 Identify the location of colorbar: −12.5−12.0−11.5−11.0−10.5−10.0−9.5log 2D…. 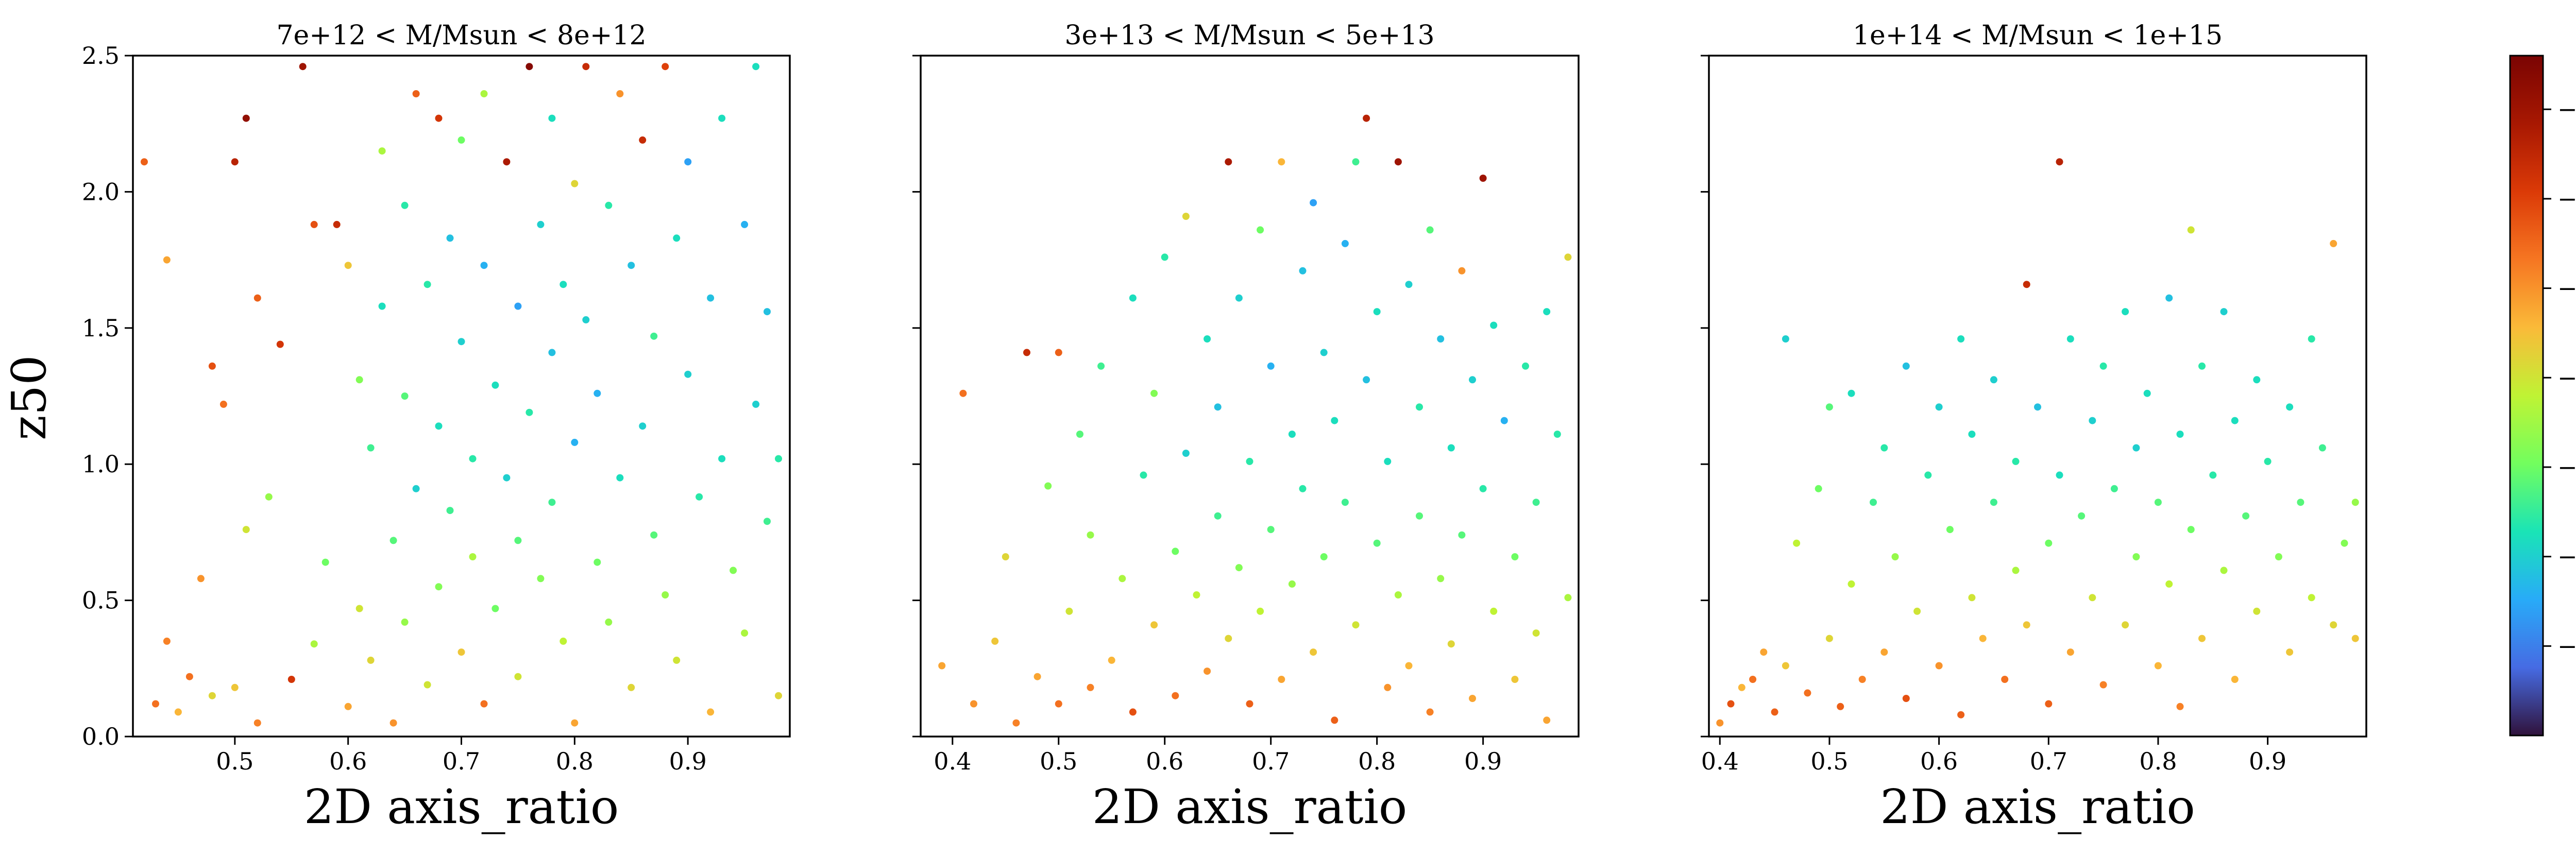
(2542, 396).